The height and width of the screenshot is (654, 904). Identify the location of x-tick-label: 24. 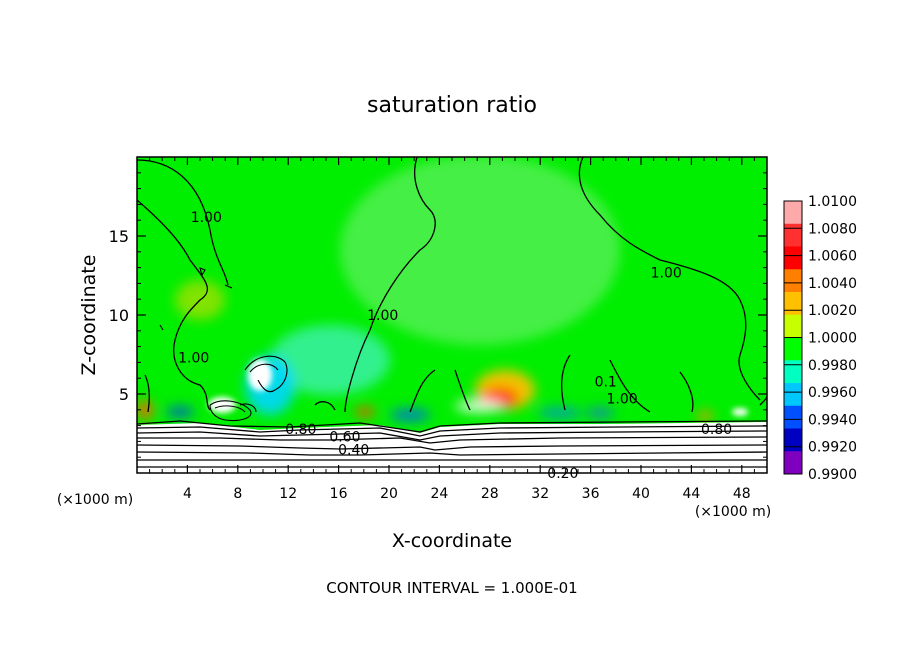
(439, 494).